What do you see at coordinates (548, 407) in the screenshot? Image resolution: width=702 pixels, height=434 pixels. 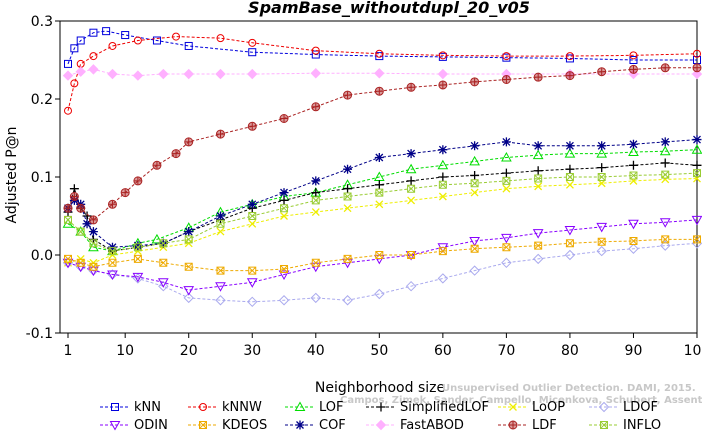 I see `legend-label-loop: LoOP` at bounding box center [548, 407].